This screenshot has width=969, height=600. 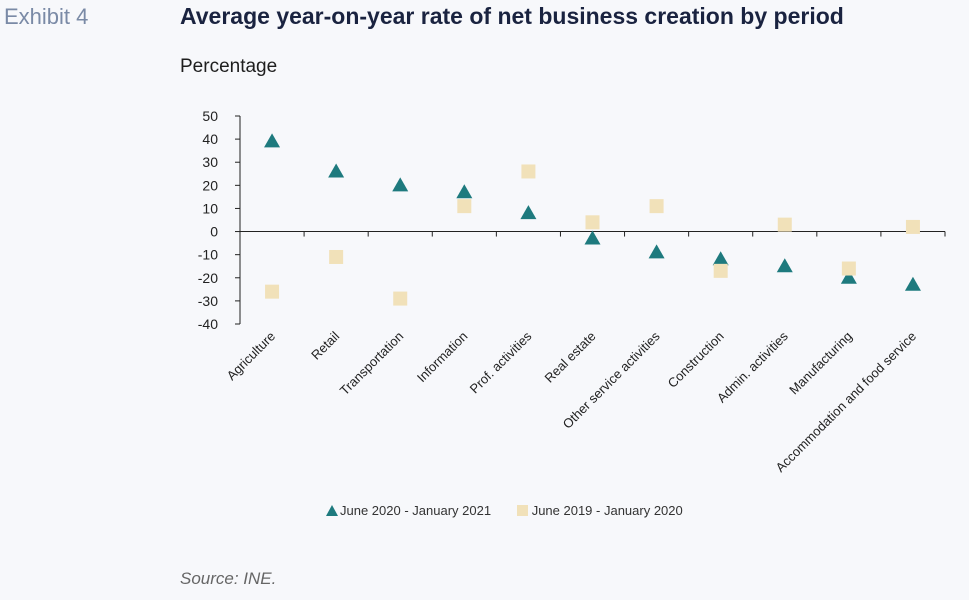 What do you see at coordinates (46, 16) in the screenshot?
I see `exhibit-label: Exhibit 4` at bounding box center [46, 16].